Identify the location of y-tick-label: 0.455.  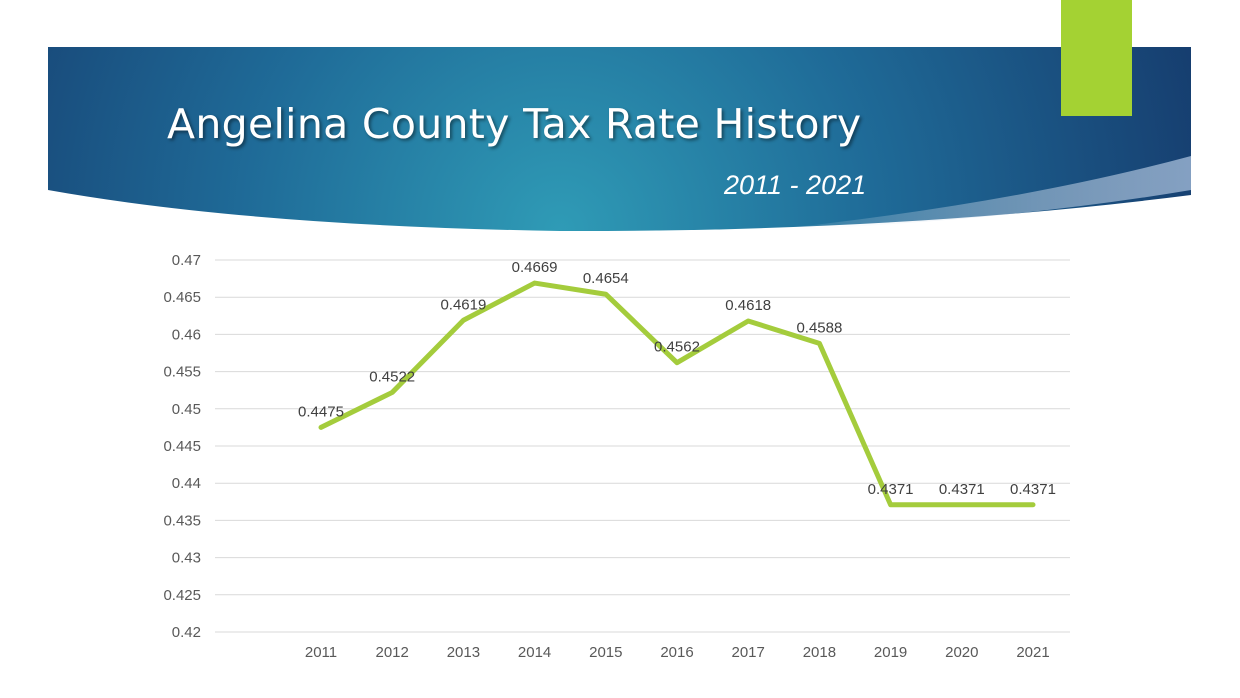
(182, 372).